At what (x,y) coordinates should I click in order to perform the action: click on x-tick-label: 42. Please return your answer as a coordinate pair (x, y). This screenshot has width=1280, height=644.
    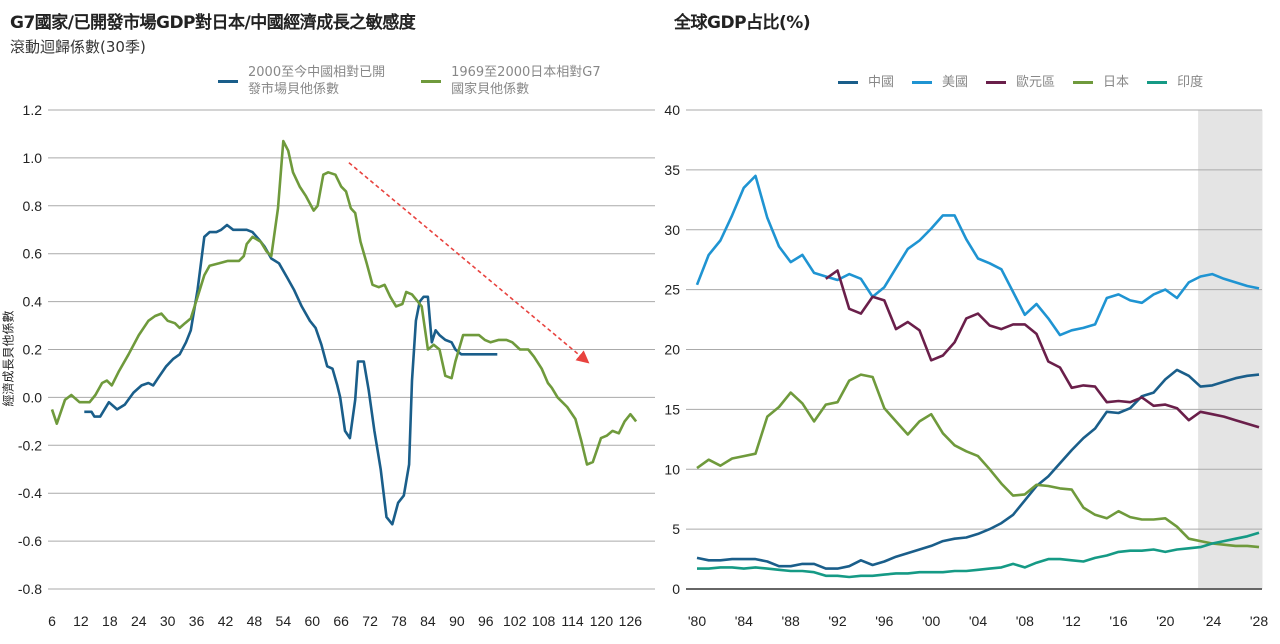
    Looking at the image, I should click on (226, 621).